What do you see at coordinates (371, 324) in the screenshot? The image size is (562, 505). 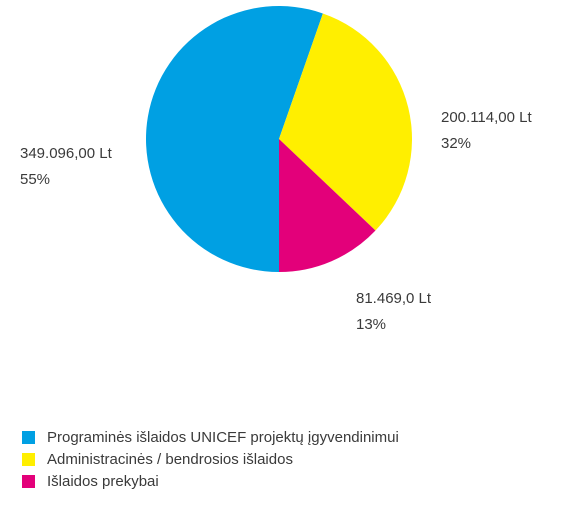 I see `slice-percent-label: 13%` at bounding box center [371, 324].